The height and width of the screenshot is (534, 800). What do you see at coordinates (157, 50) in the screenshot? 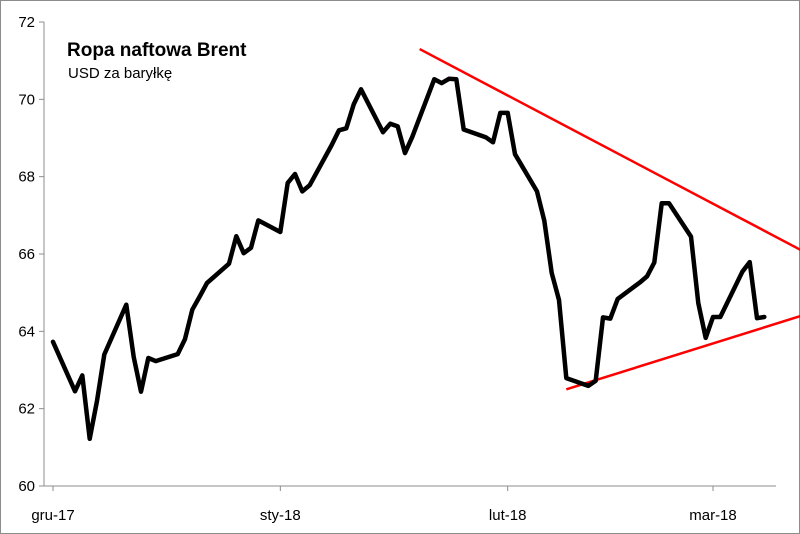
I see `chart-title: Ropa naftowa Brent` at bounding box center [157, 50].